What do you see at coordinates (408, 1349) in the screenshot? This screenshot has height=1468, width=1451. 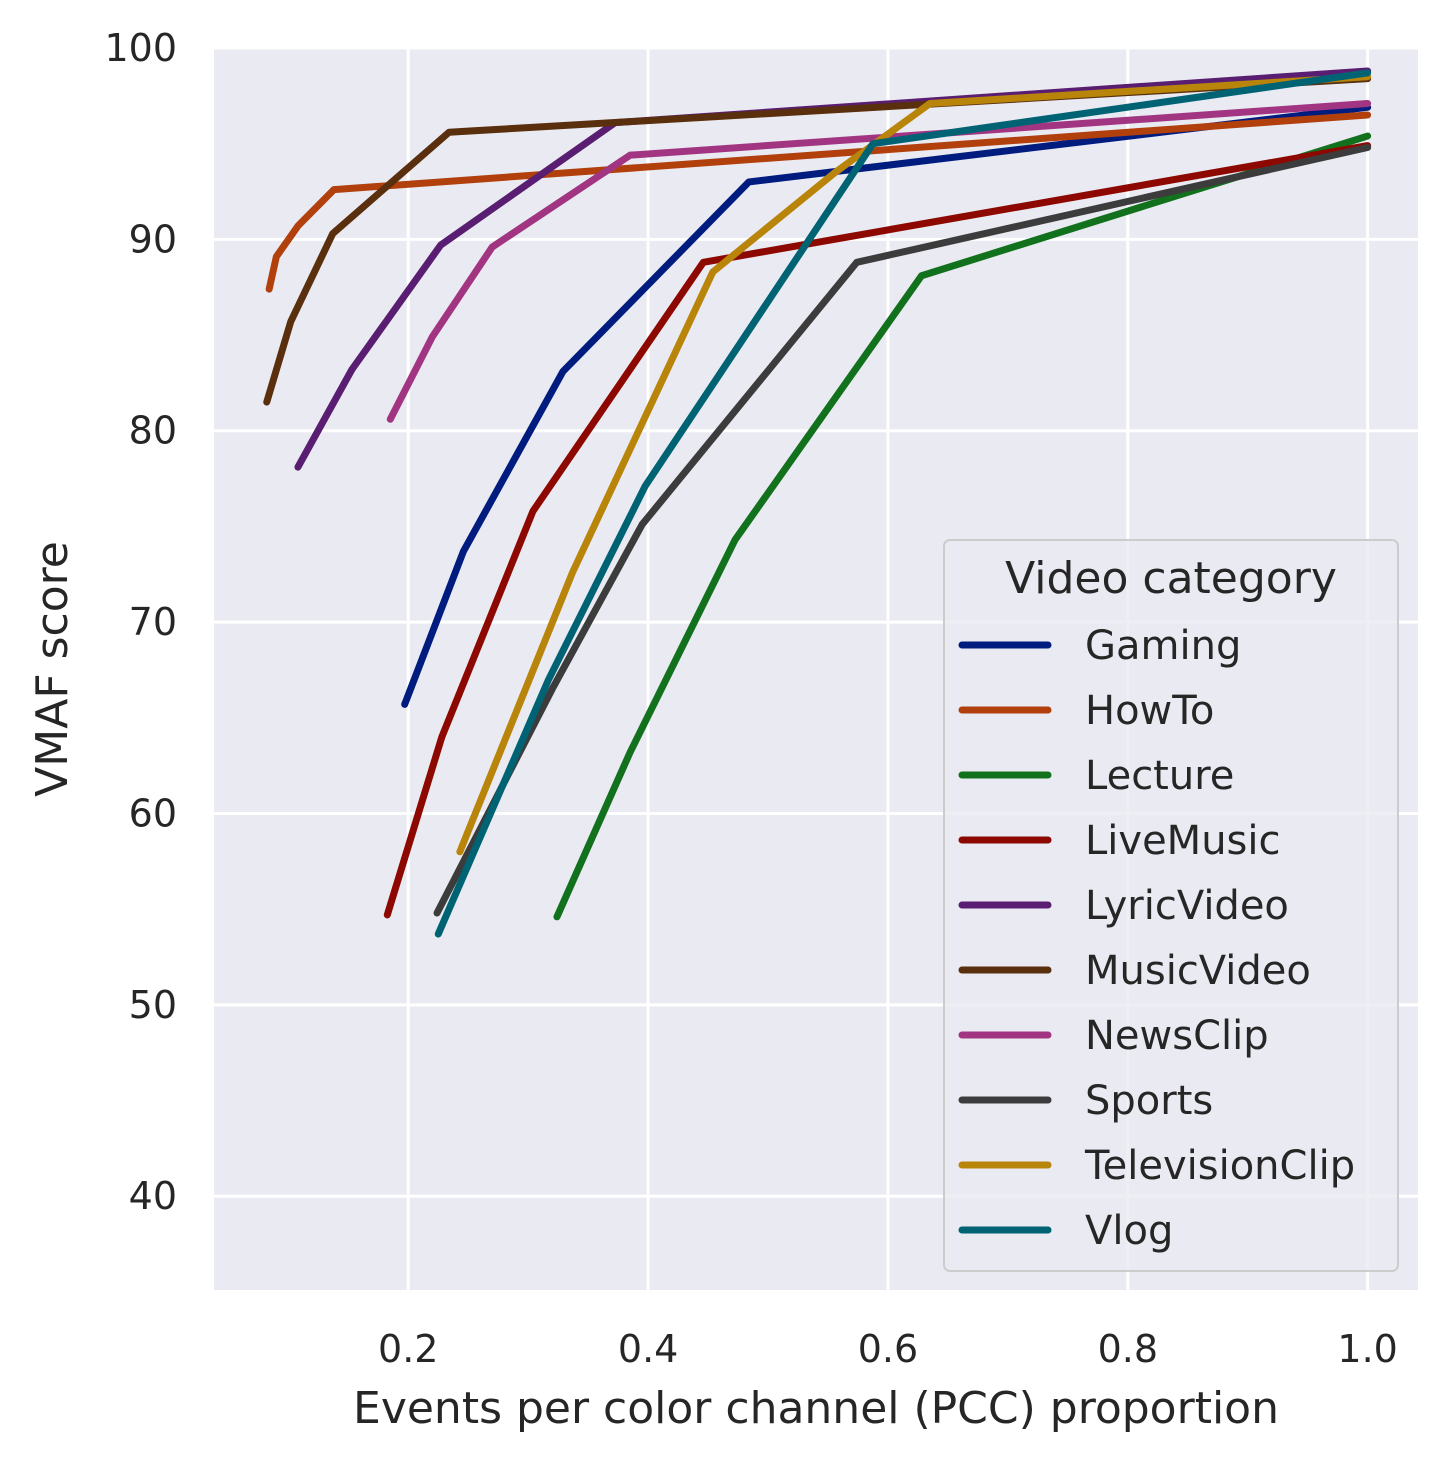 I see `x-tick-label: 0.2` at bounding box center [408, 1349].